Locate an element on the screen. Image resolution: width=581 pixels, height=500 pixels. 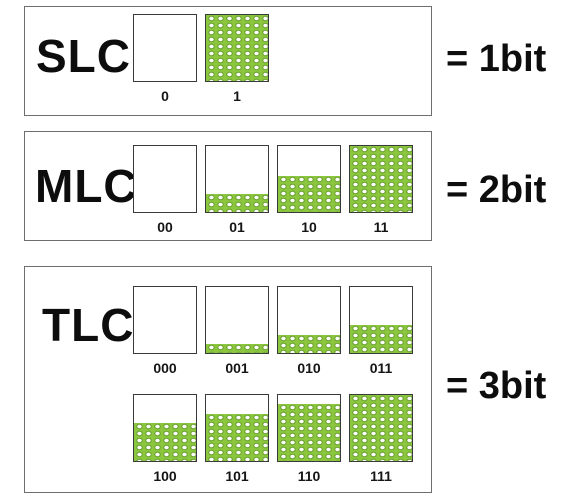
cell-code-label: 011 is located at coordinates (381, 368).